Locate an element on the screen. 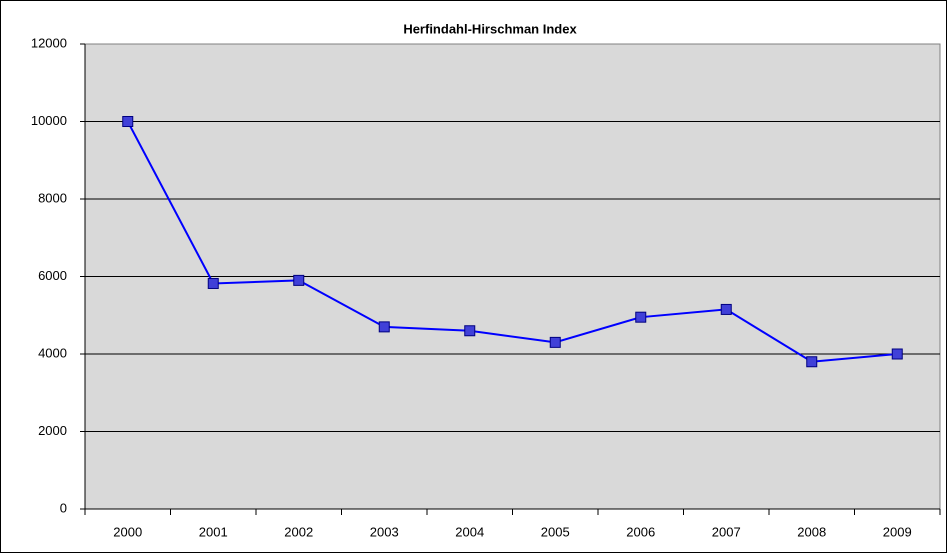  x-tick-label: 2008 is located at coordinates (811, 531).